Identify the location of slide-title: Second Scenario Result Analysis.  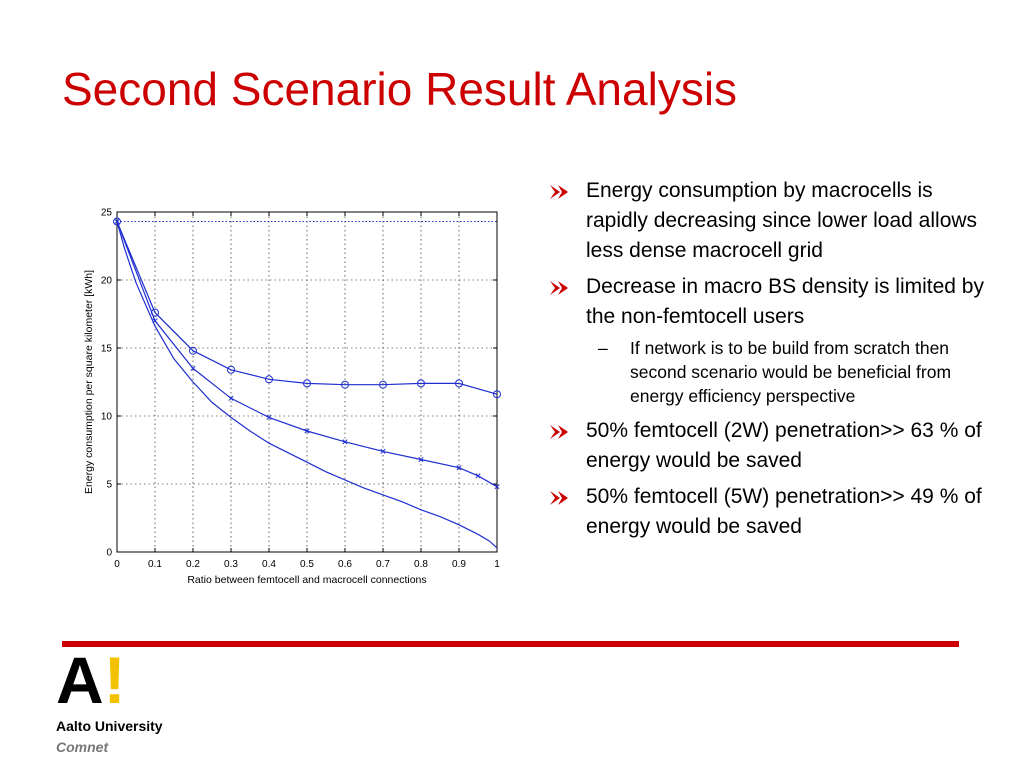
(400, 89).